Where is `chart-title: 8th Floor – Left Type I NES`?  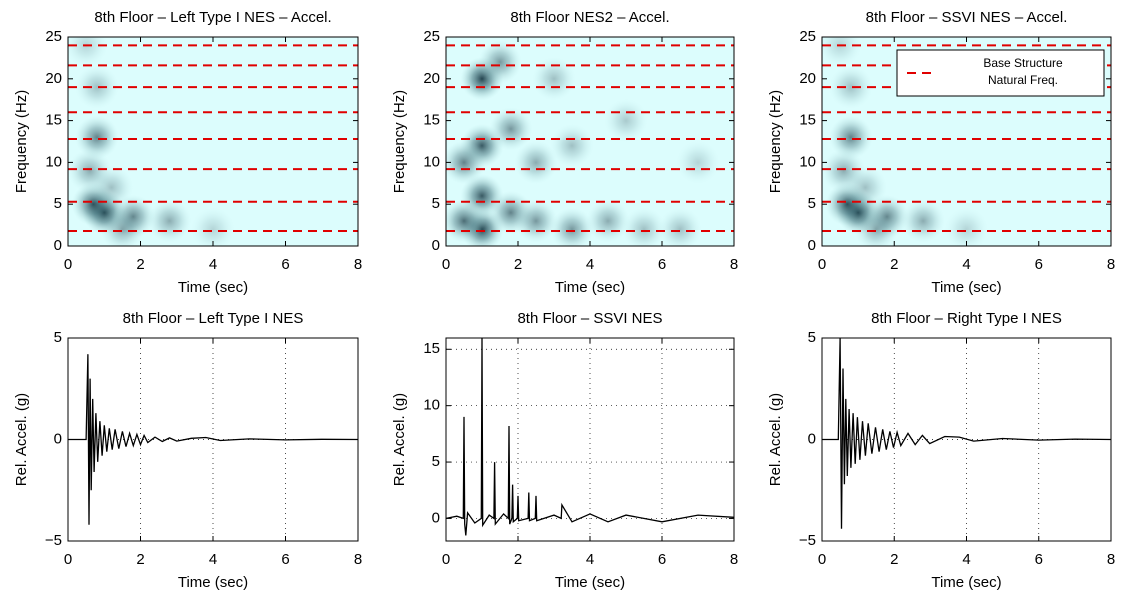
chart-title: 8th Floor – Left Type I NES is located at coordinates (213, 318).